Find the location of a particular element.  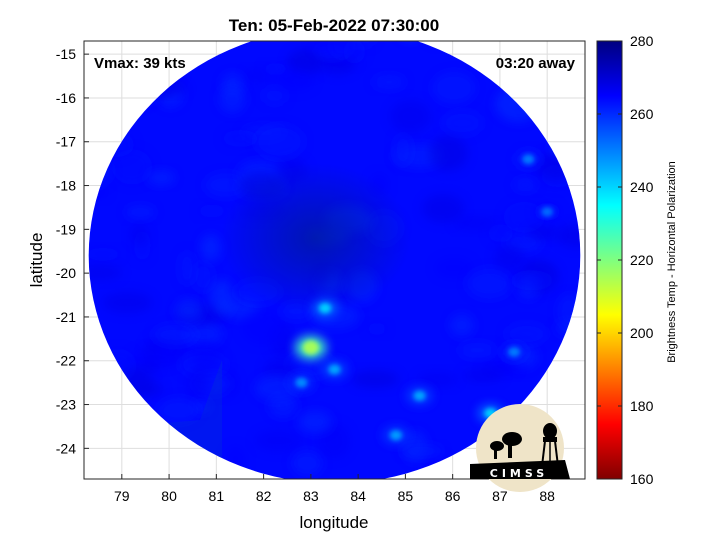

vmax-label: Vmax: 39 kts is located at coordinates (140, 63).